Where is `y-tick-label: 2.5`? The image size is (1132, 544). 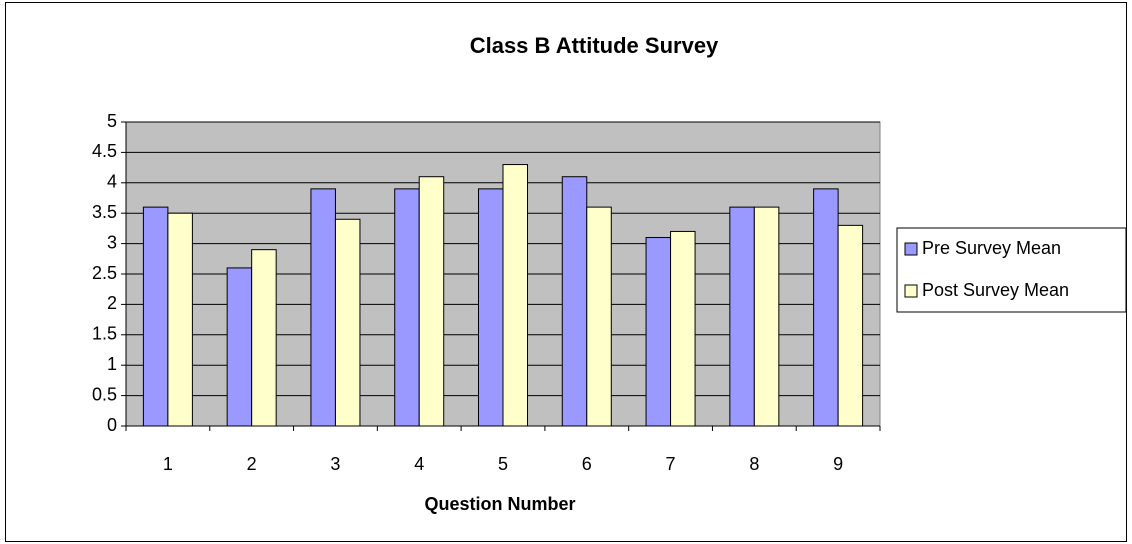
y-tick-label: 2.5 is located at coordinates (104, 273).